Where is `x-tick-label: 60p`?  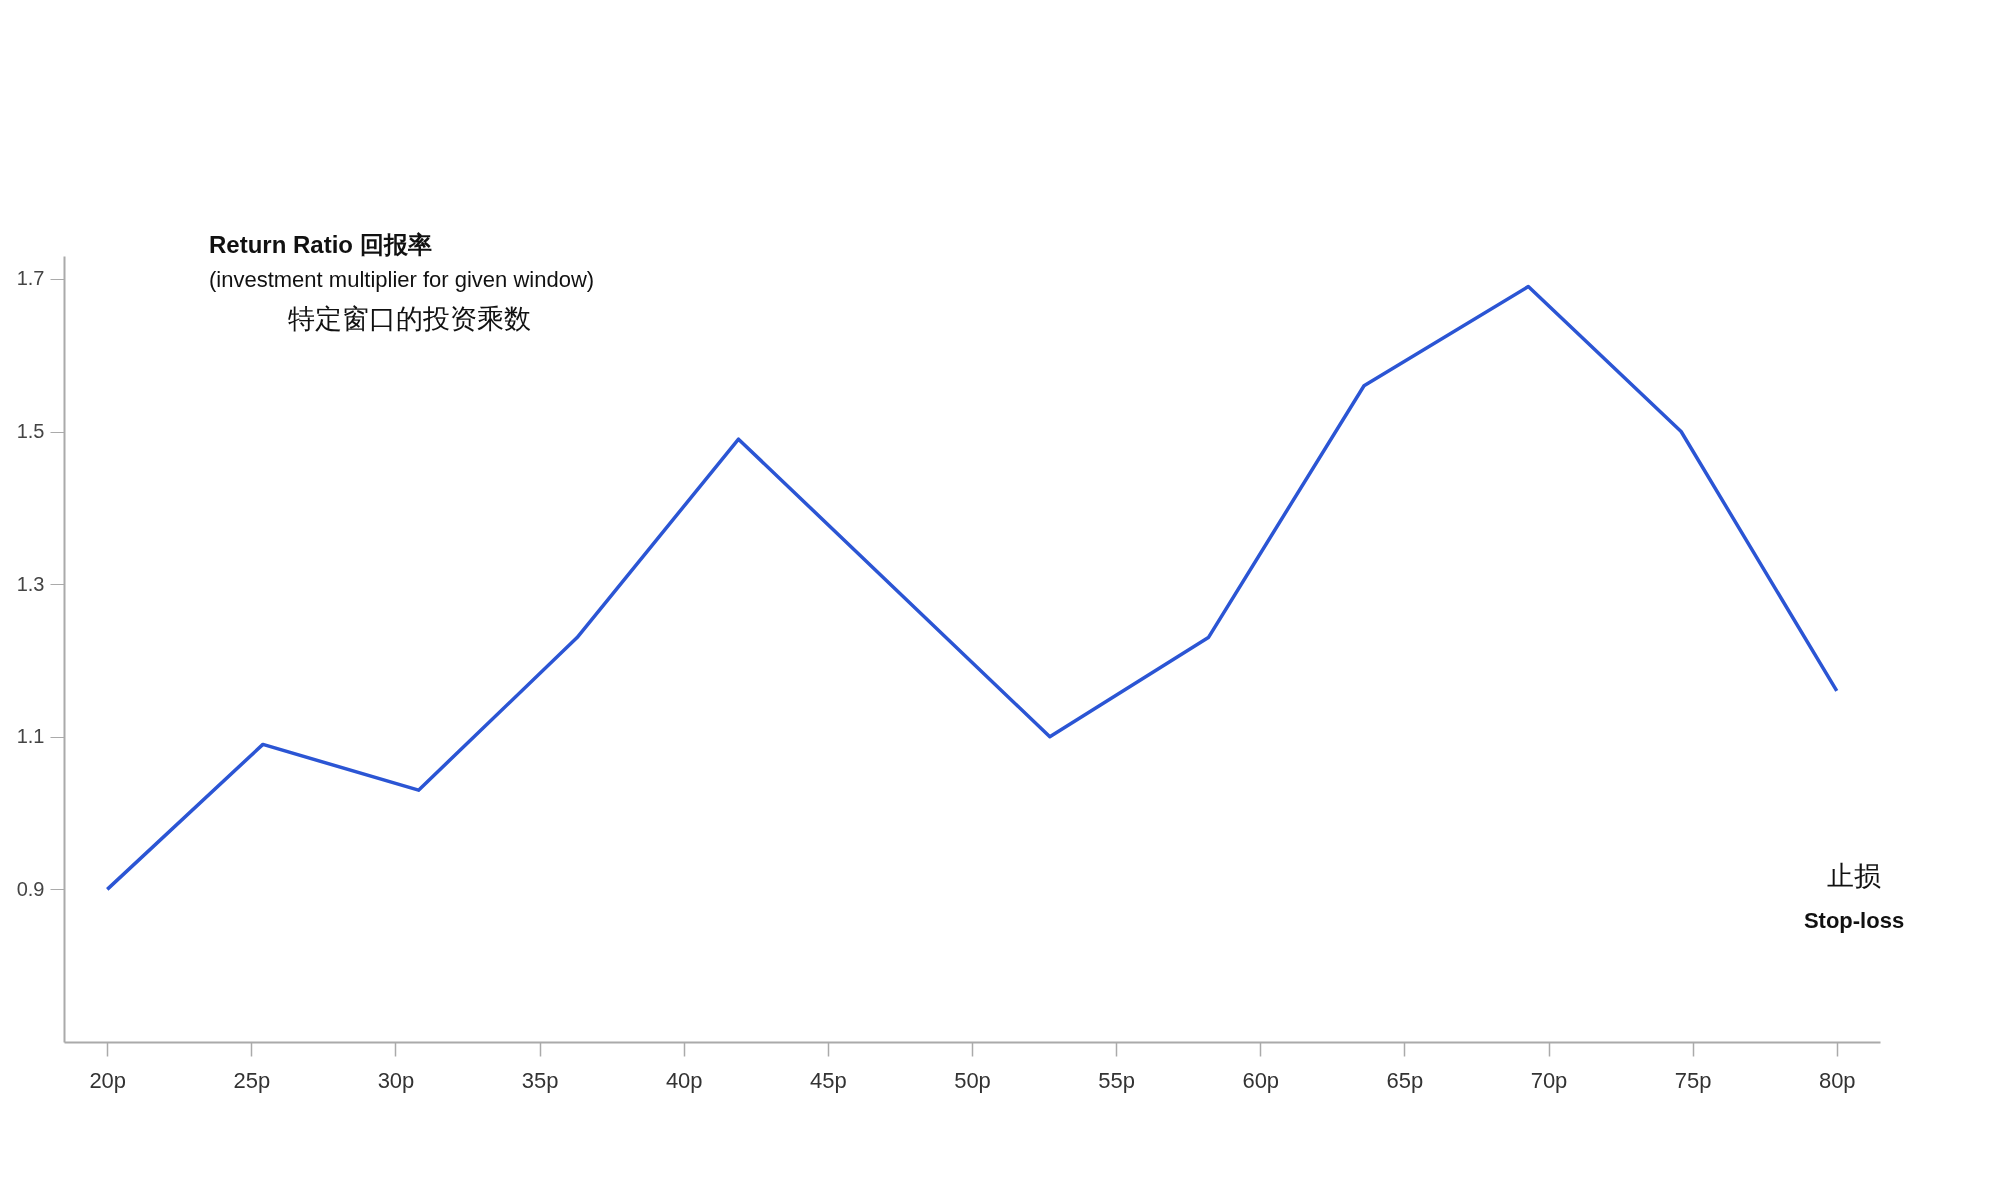 x-tick-label: 60p is located at coordinates (1261, 1080).